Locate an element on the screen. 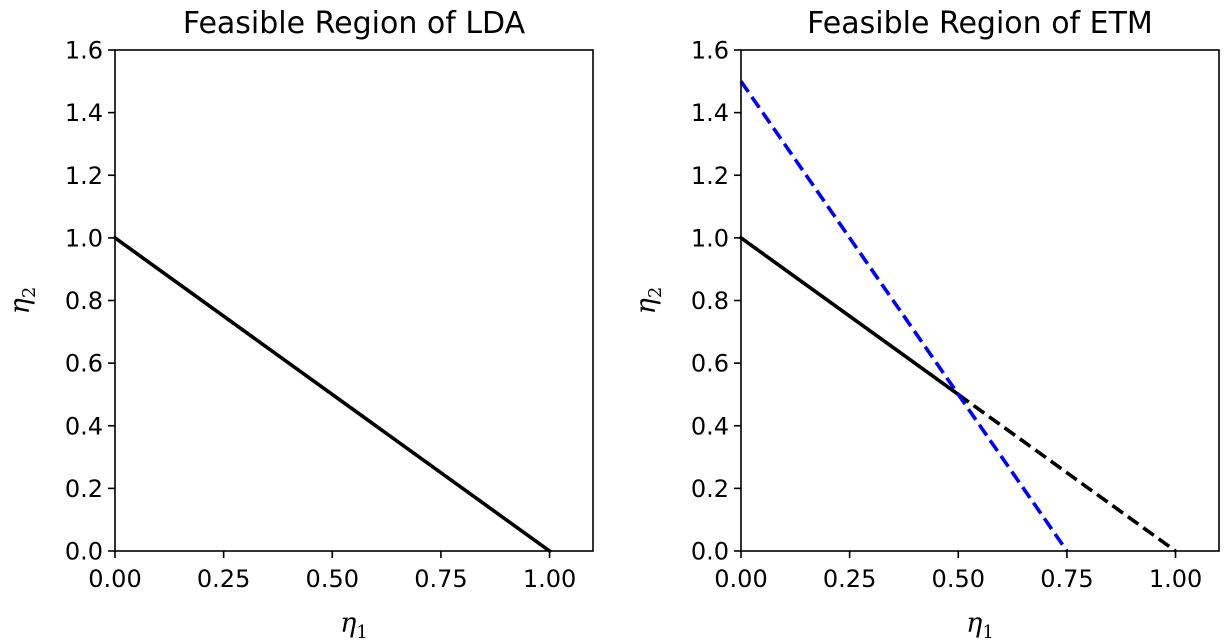 The width and height of the screenshot is (1226, 644). chart-title: Feasible Region of LDA is located at coordinates (354, 23).